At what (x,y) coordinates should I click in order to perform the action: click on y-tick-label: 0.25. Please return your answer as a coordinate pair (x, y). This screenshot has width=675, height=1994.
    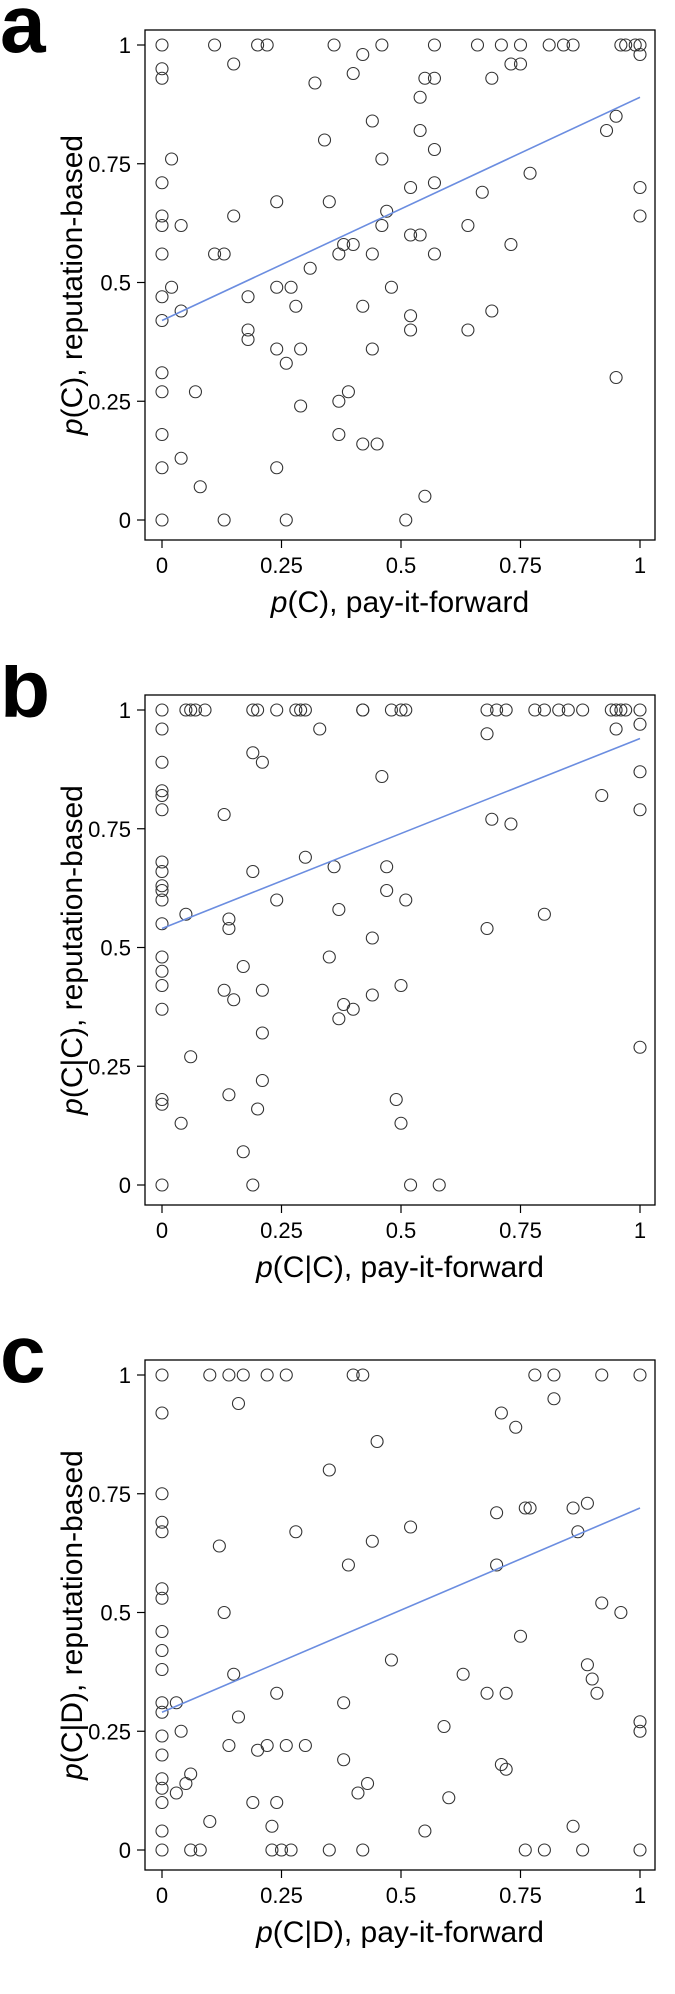
    Looking at the image, I should click on (109, 1731).